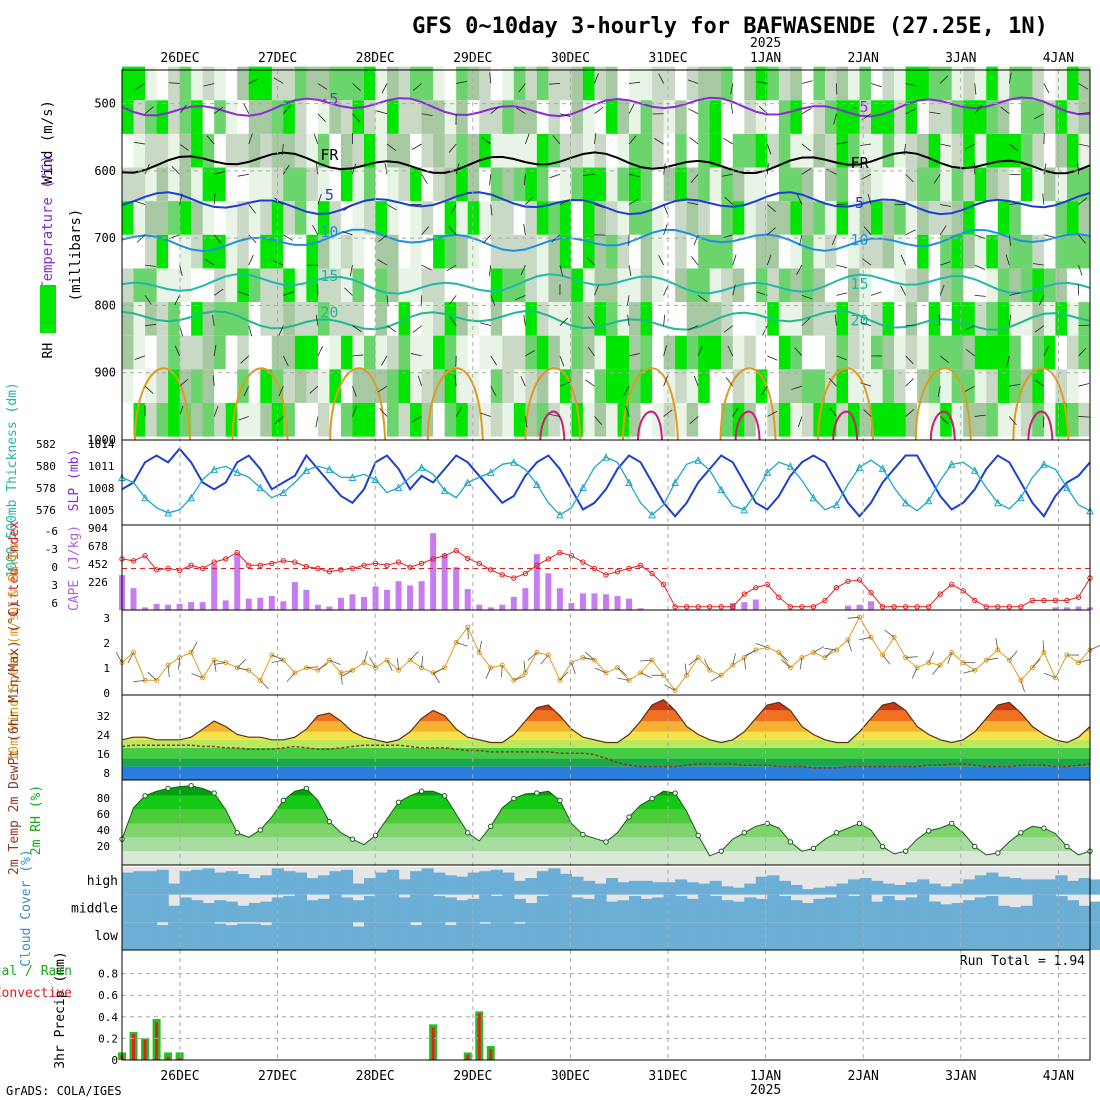  Describe the element at coordinates (98, 564) in the screenshot. I see `cape-tick-label: 452` at that location.